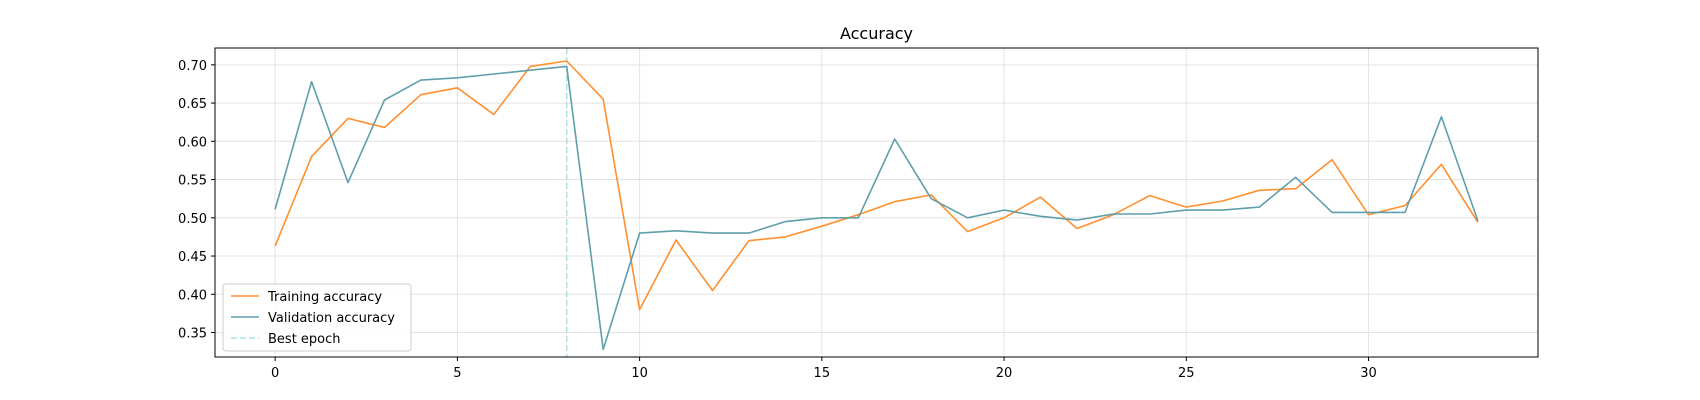 The width and height of the screenshot is (1700, 400). Describe the element at coordinates (192, 66) in the screenshot. I see `y-tick-label: 0.70` at that location.